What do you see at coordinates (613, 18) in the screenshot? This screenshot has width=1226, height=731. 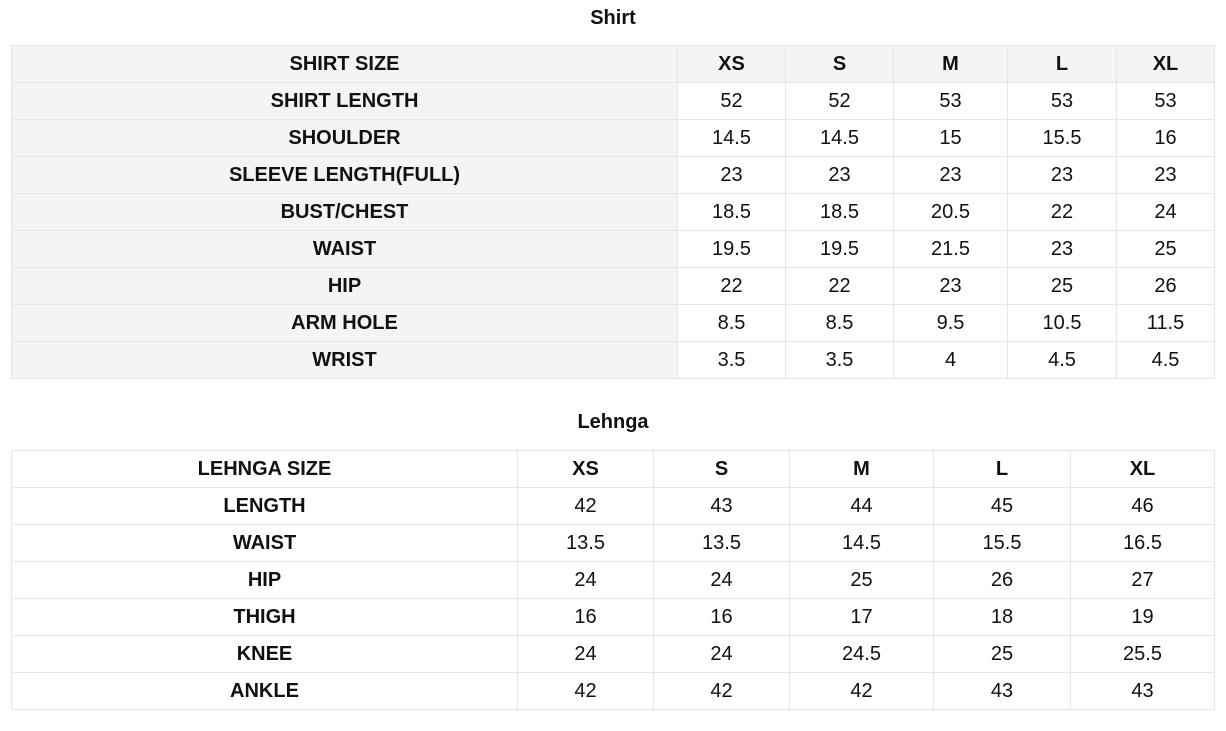 I see `shirt-title: Shirt` at bounding box center [613, 18].